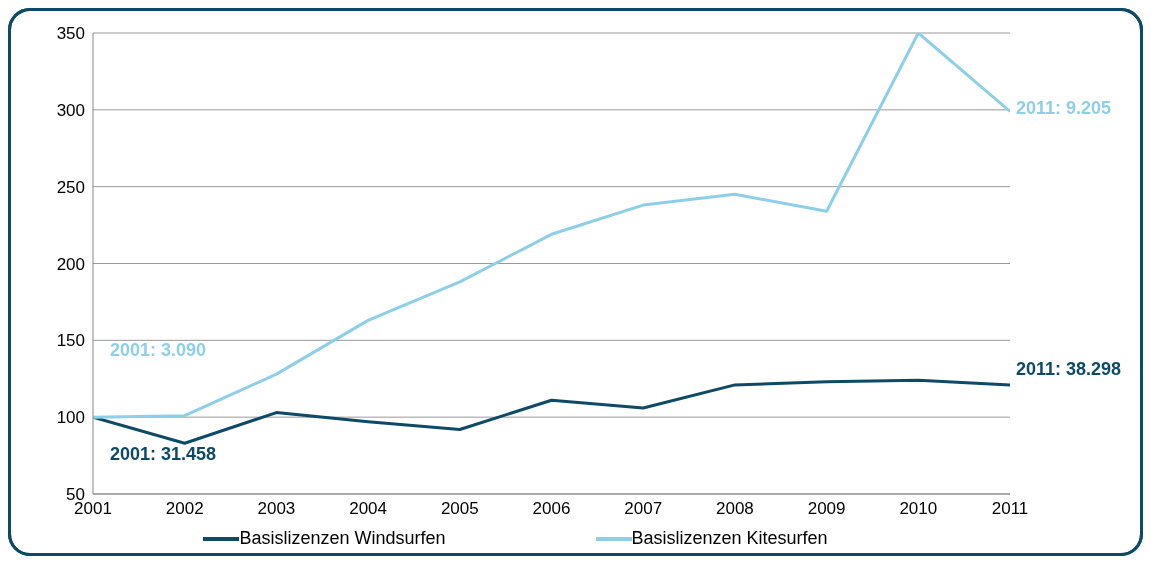 The height and width of the screenshot is (566, 1151). What do you see at coordinates (1069, 369) in the screenshot?
I see `text: 2011: 38.298` at bounding box center [1069, 369].